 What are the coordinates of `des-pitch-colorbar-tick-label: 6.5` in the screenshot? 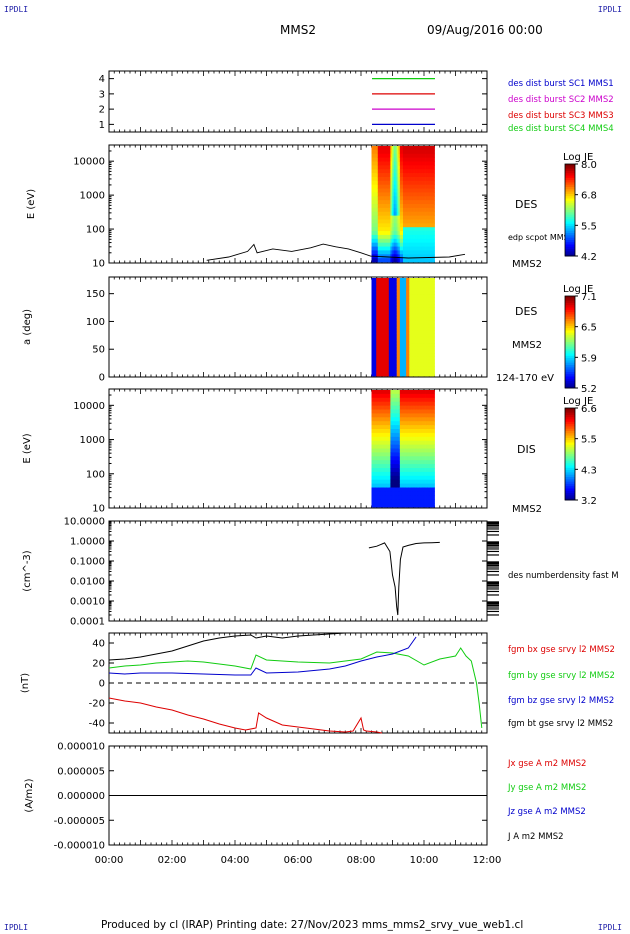 It's located at (589, 328).